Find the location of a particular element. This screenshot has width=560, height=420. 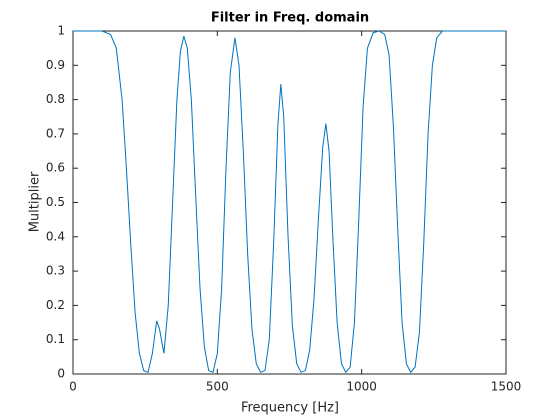

y-tick-label: 0.2 is located at coordinates (55, 305).